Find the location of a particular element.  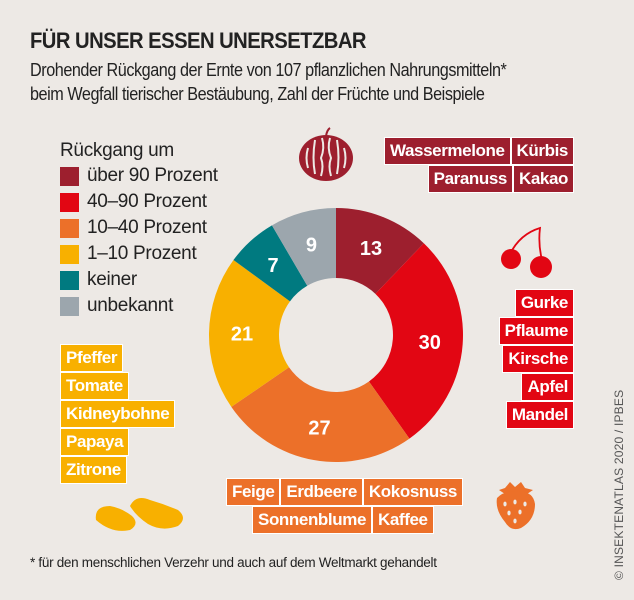

legend-label: 1–10 Prozent is located at coordinates (142, 253).